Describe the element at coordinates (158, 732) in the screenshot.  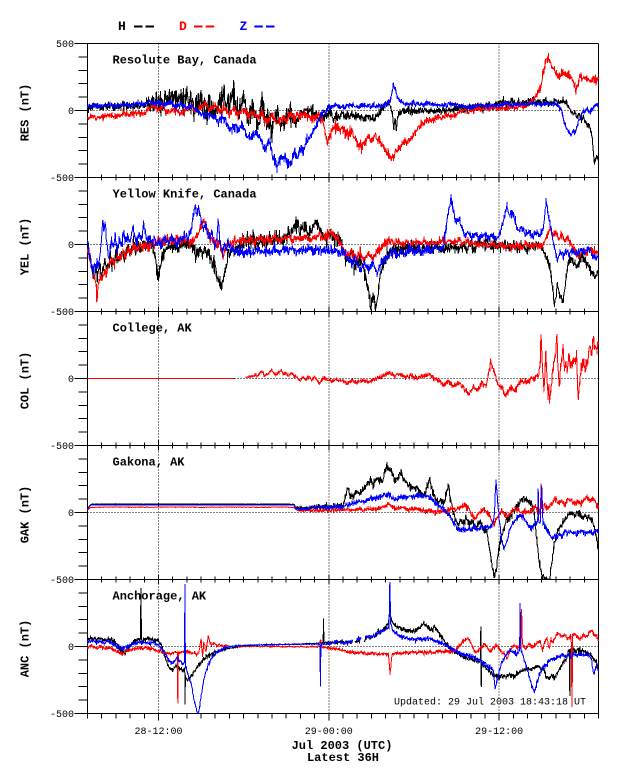
I see `svg-text: 28-12:00` at that location.